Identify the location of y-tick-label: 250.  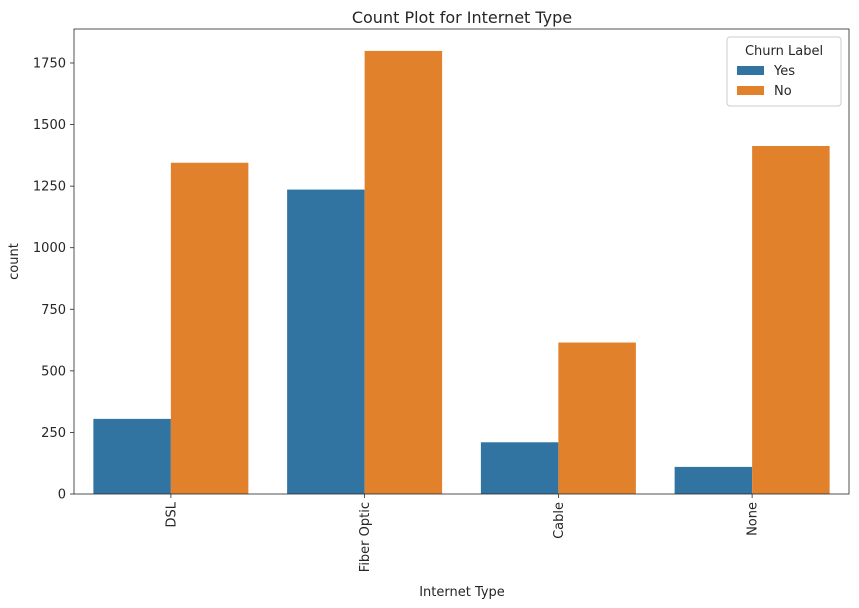
(53, 433).